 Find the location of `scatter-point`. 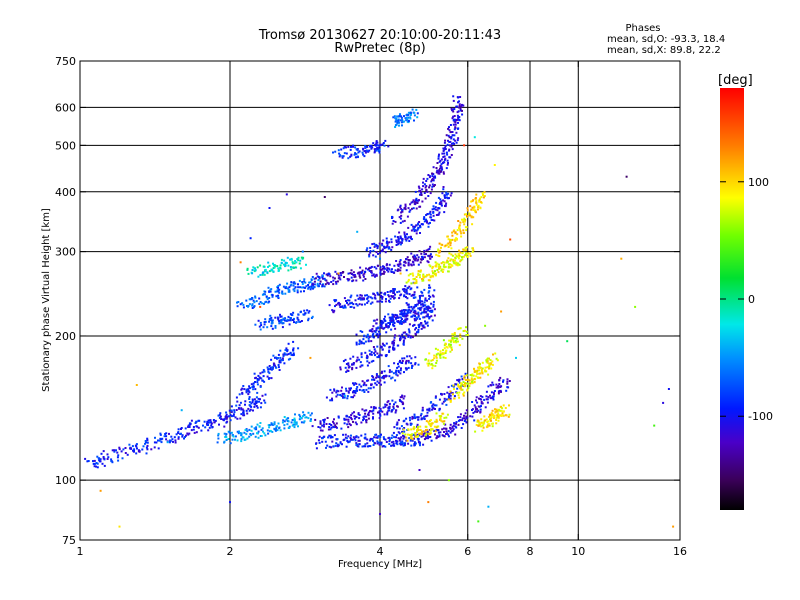

scatter-point is located at coordinates (428, 502).